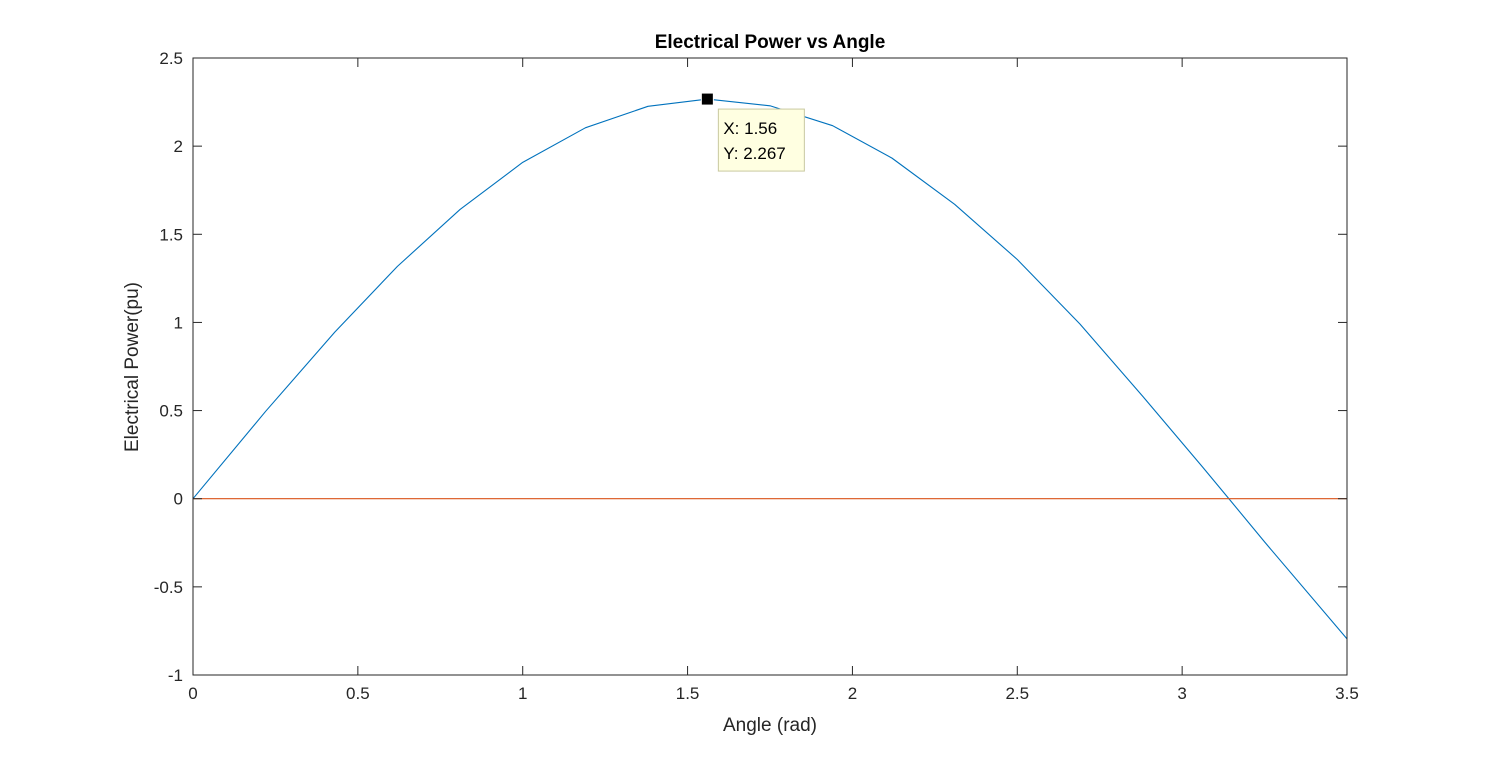 The width and height of the screenshot is (1488, 758). What do you see at coordinates (770, 42) in the screenshot?
I see `chart-title: Electrical Power vs Angle` at bounding box center [770, 42].